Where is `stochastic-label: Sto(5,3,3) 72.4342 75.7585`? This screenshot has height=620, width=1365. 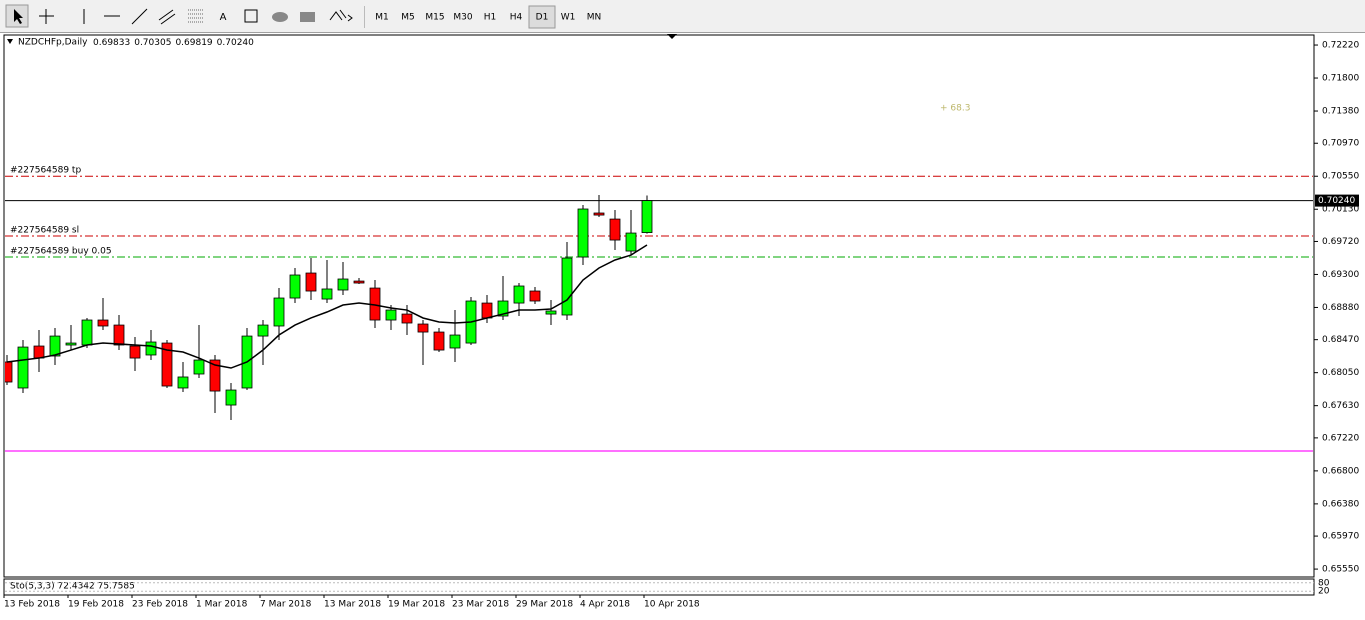 stochastic-label: Sto(5,3,3) 72.4342 75.7585 is located at coordinates (72, 587).